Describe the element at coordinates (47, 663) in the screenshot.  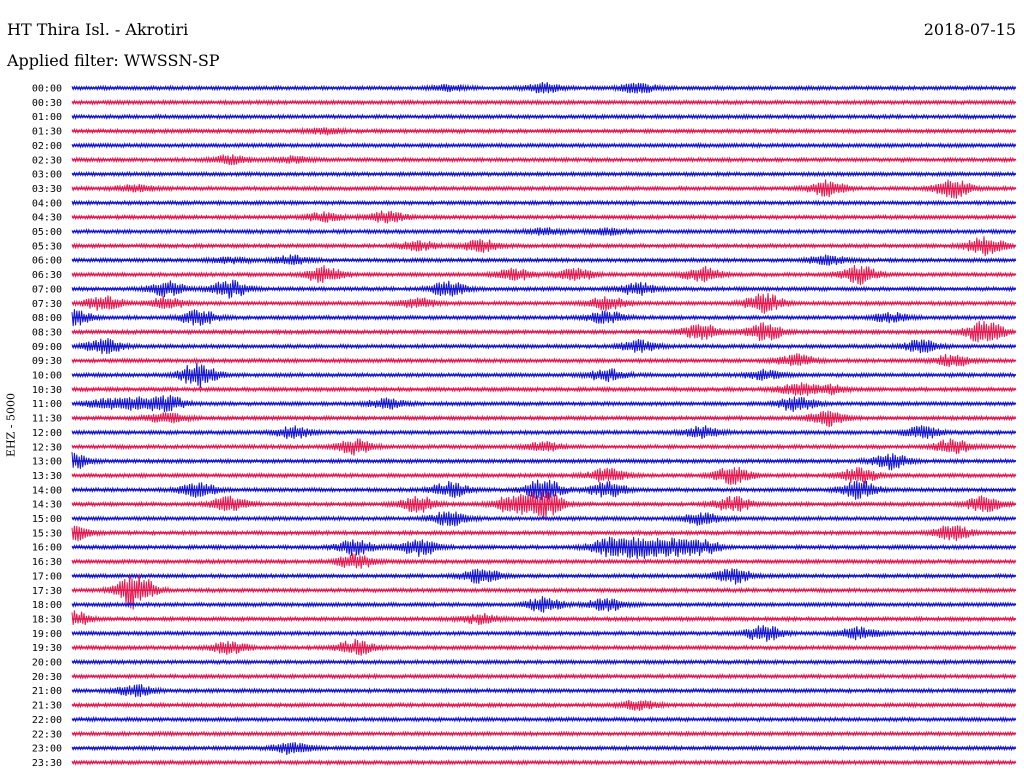
I see `row-label-2000: 20:00` at that location.